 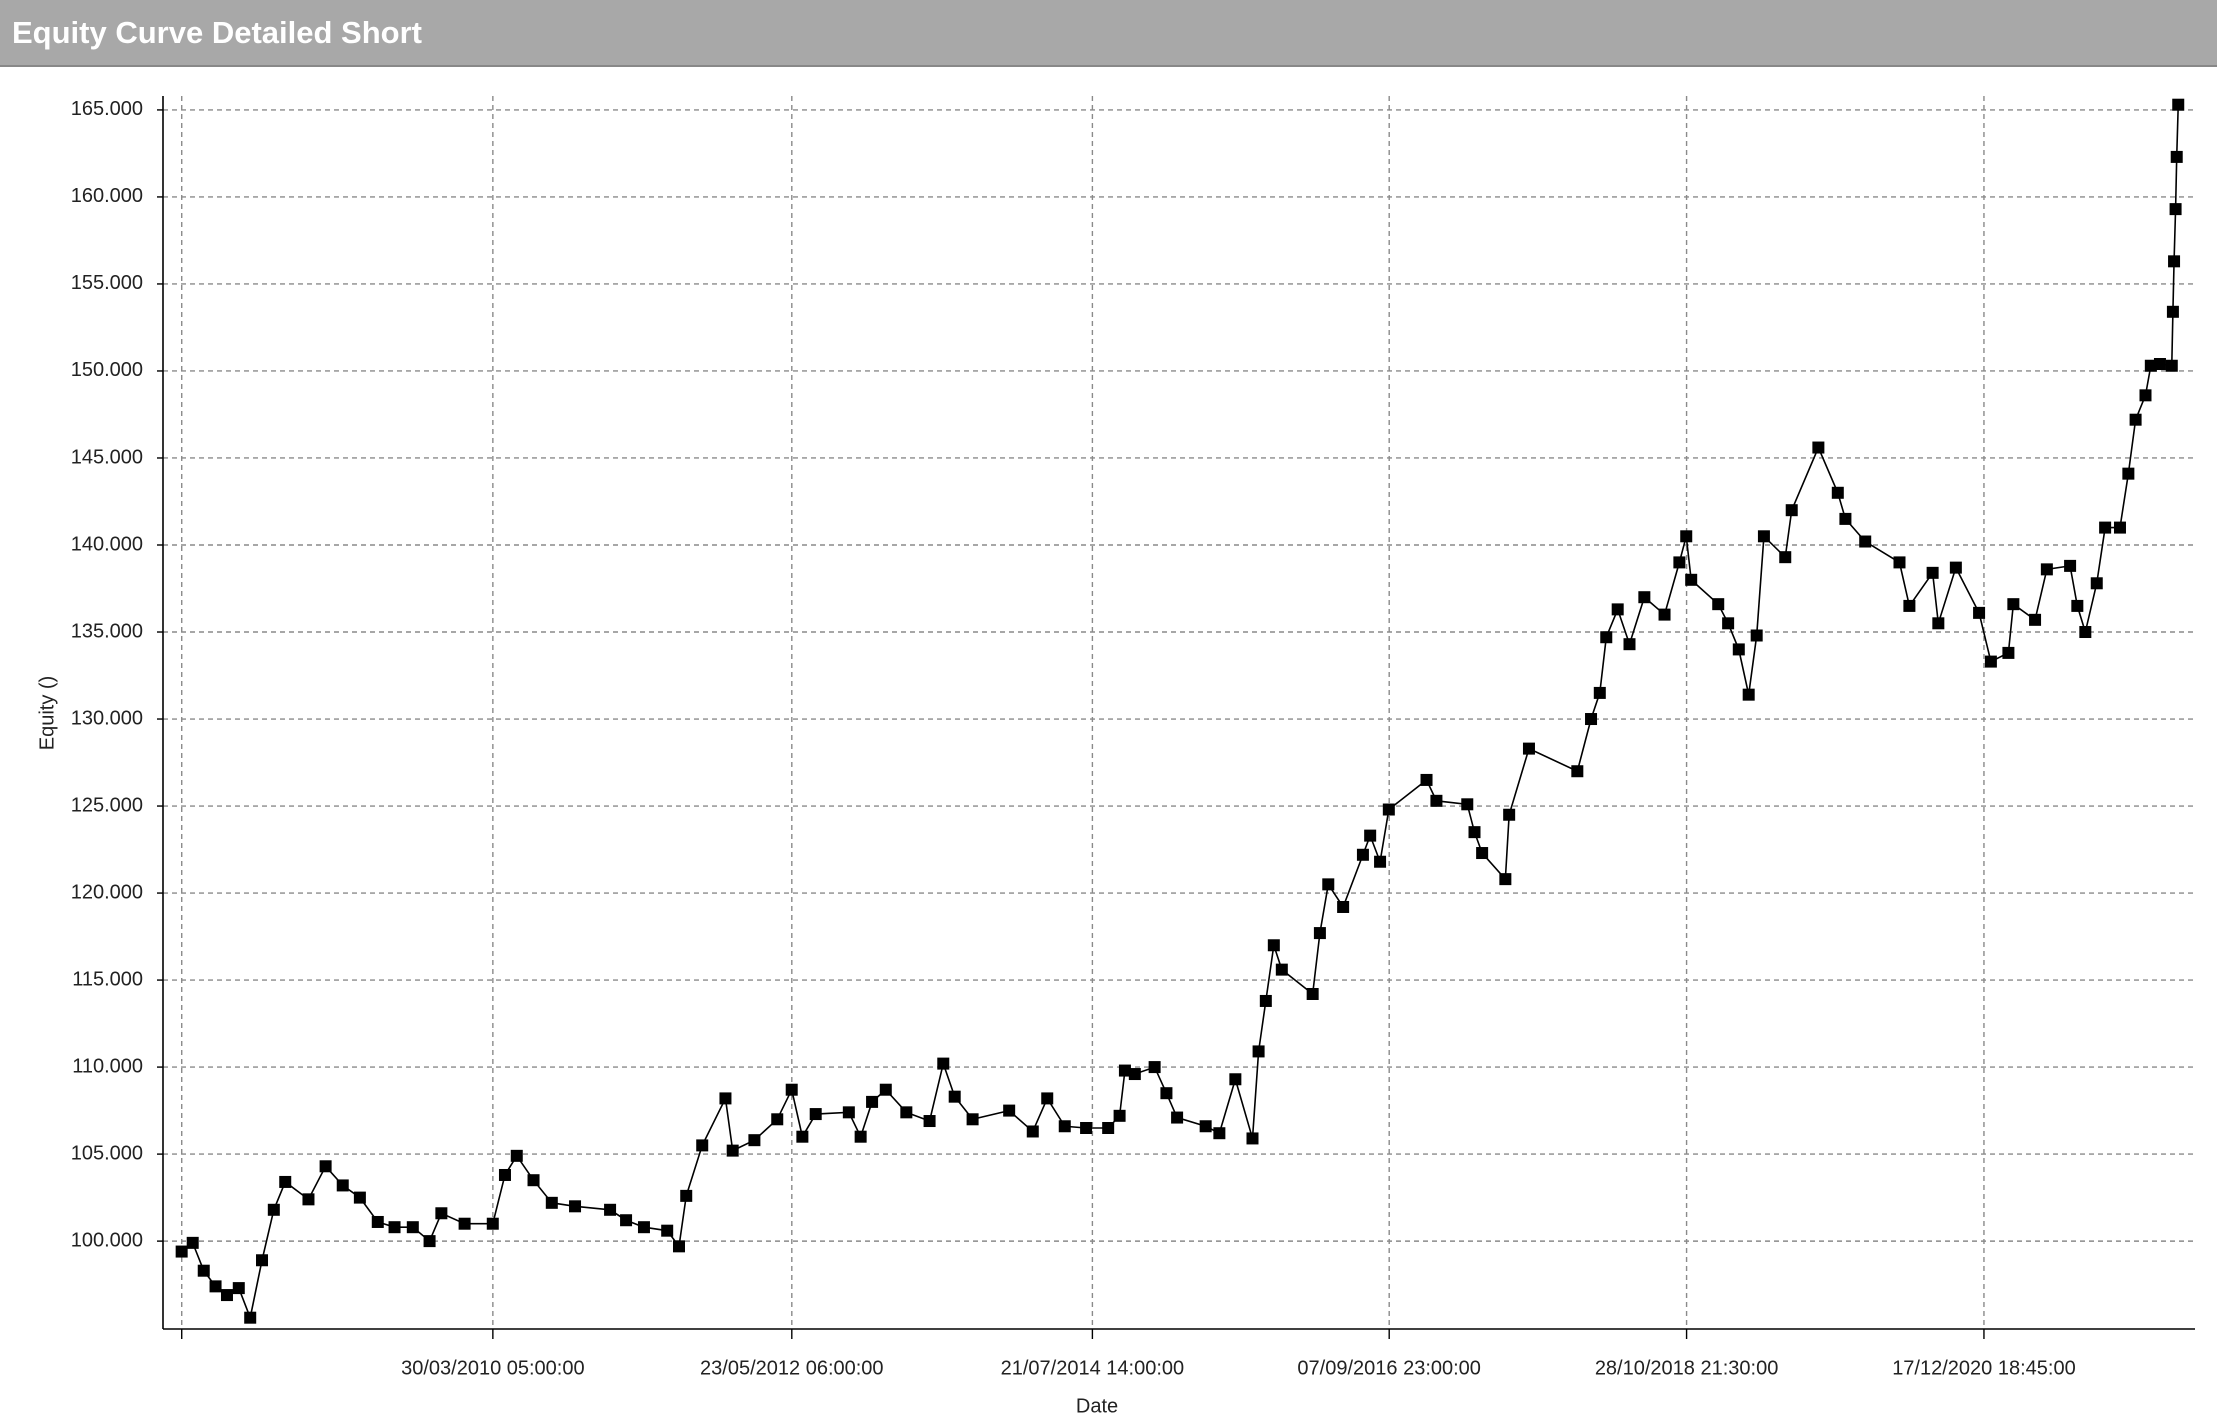 I want to click on y-tick-label: 100.000, so click(x=107, y=1240).